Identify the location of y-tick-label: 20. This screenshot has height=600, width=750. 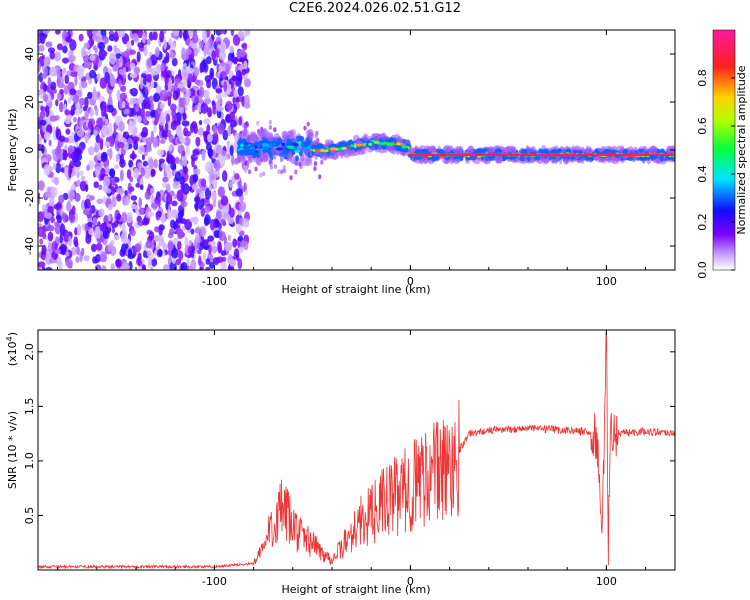
(29, 102).